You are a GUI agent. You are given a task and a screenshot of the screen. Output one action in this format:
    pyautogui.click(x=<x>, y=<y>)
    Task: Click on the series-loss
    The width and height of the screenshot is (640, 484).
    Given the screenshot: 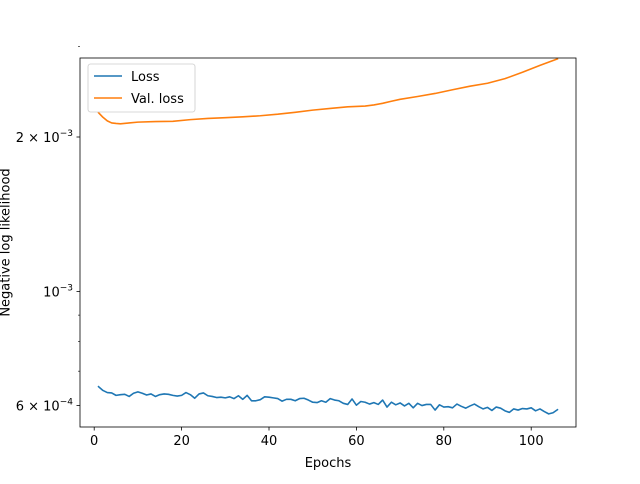 What is the action you would take?
    pyautogui.click(x=328, y=400)
    